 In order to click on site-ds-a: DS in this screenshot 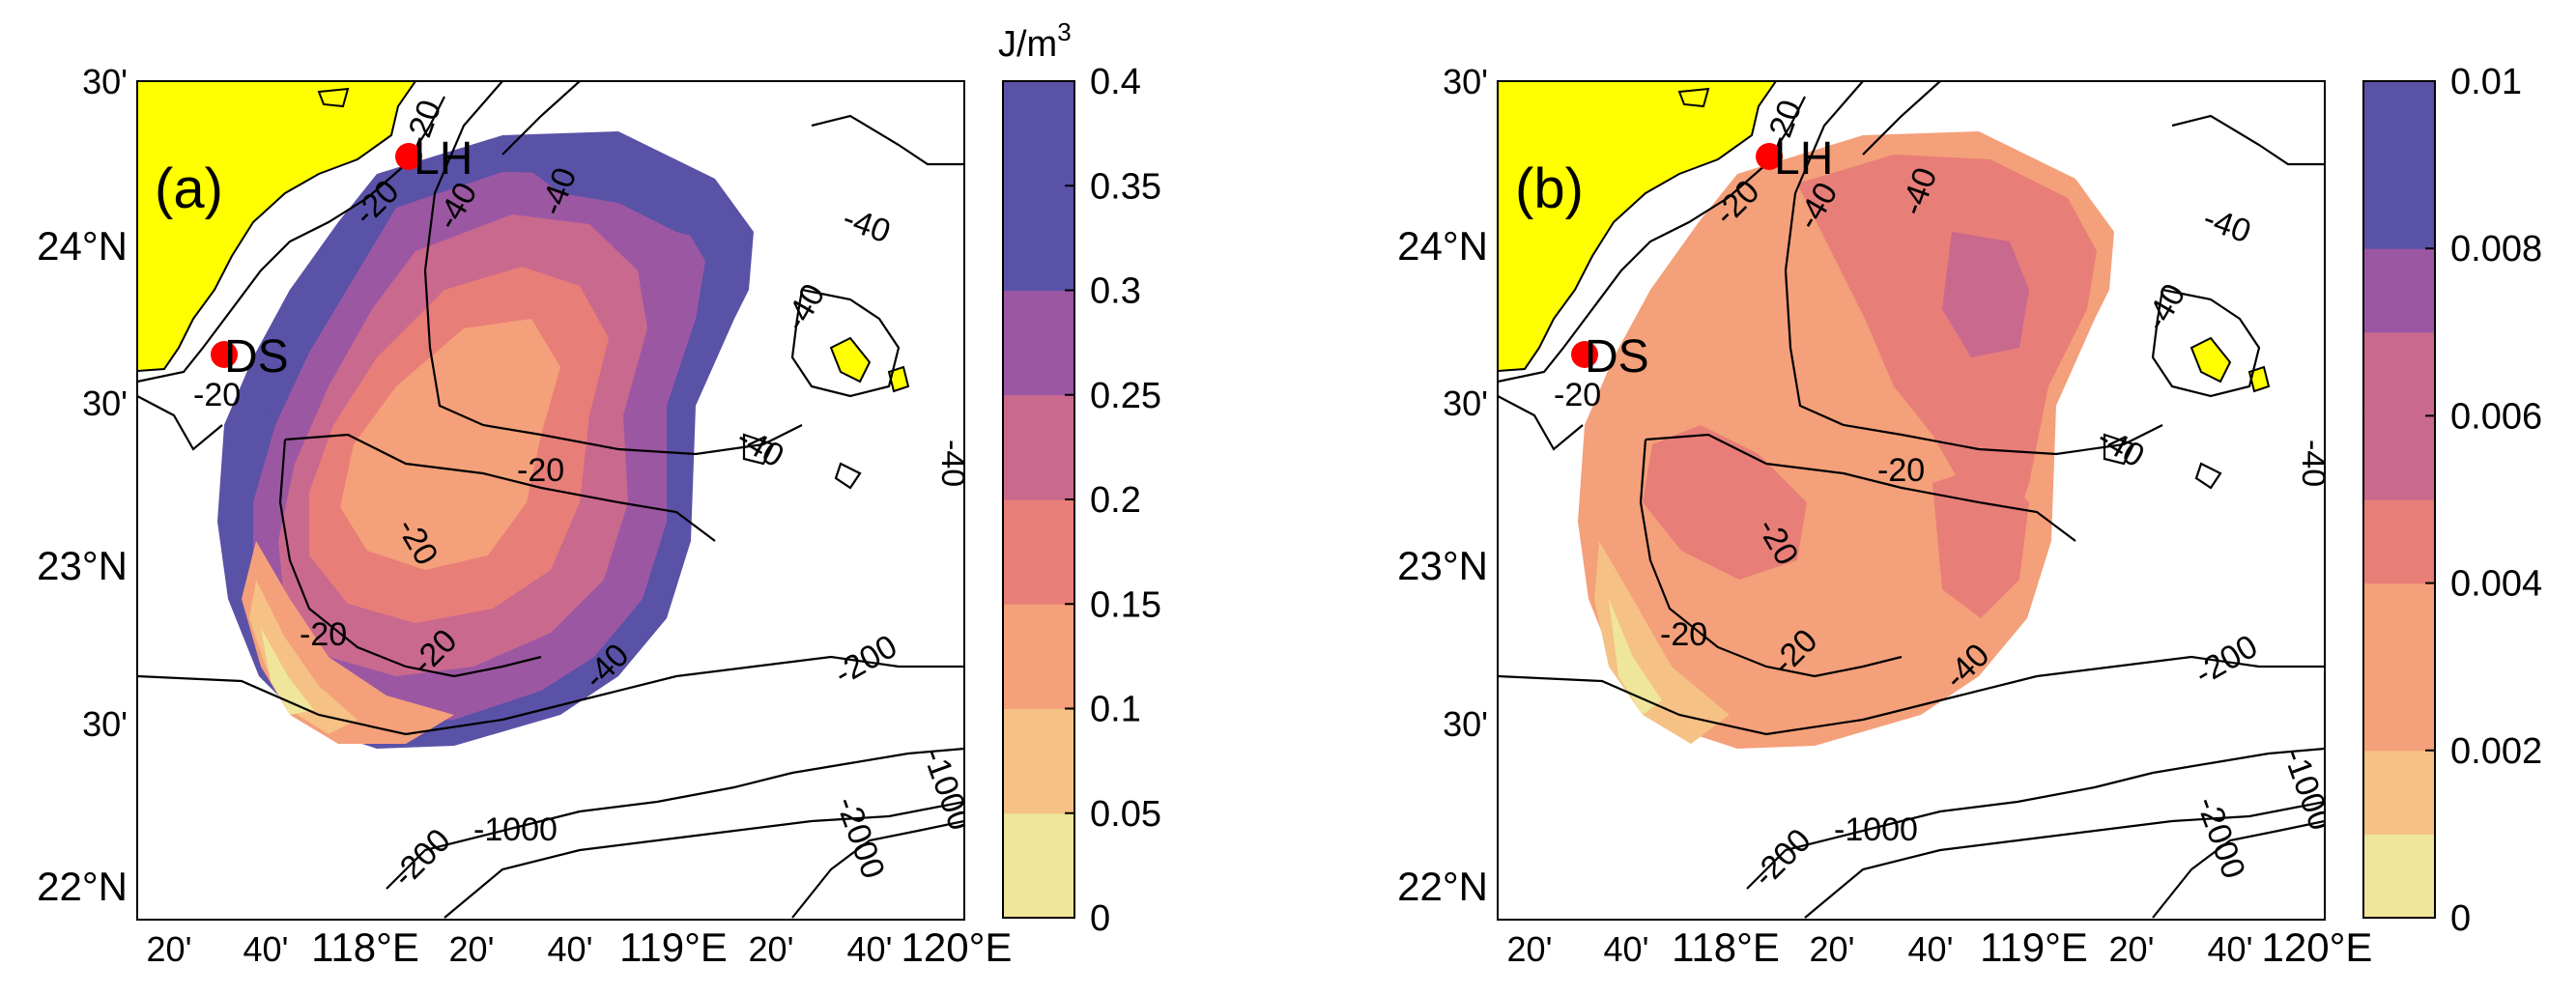, I will do `click(250, 357)`.